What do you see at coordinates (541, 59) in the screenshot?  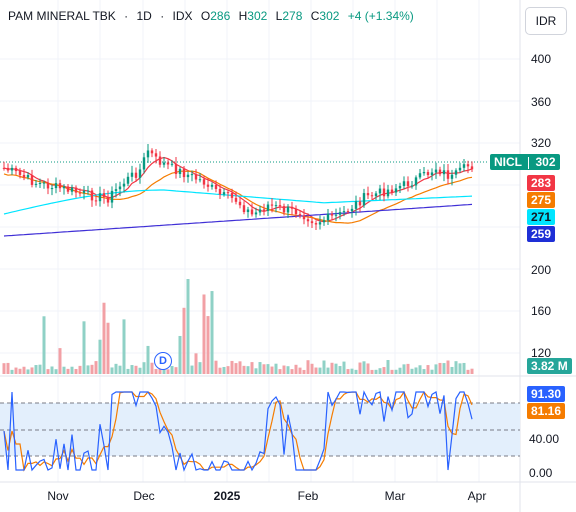 I see `price-axis-label: 400` at bounding box center [541, 59].